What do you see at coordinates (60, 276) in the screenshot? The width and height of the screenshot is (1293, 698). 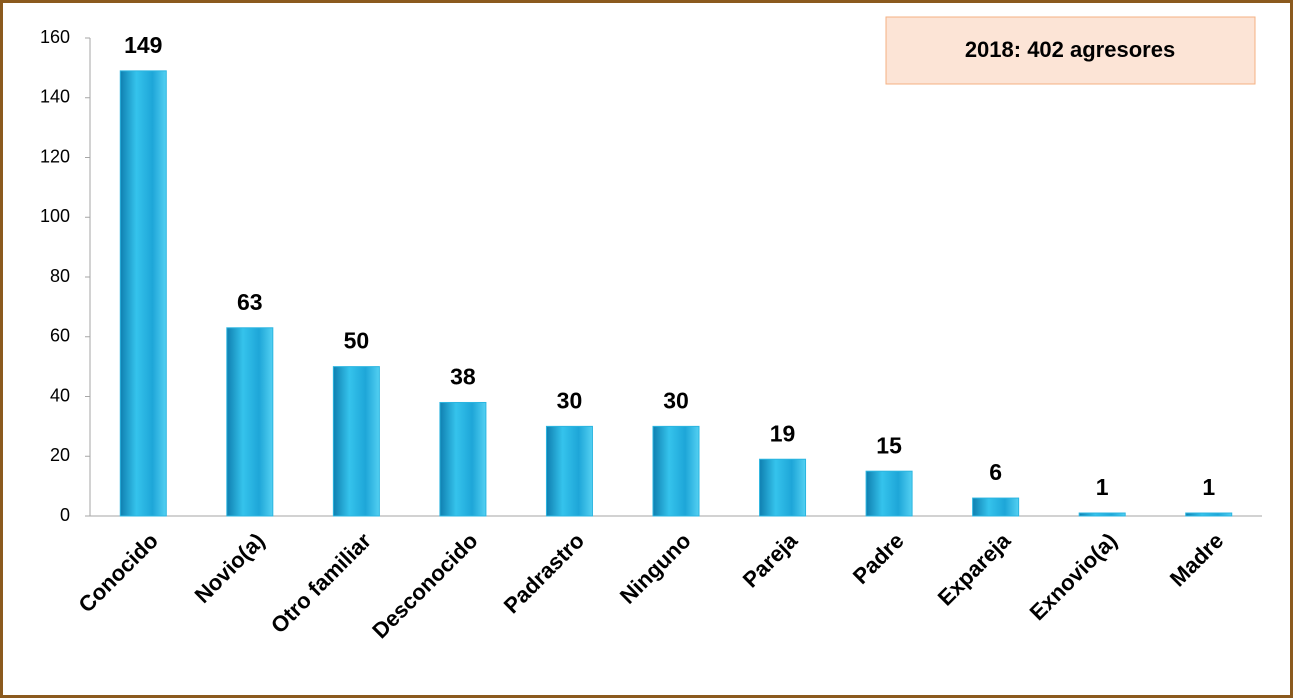 I see `y-tick-label: 80` at bounding box center [60, 276].